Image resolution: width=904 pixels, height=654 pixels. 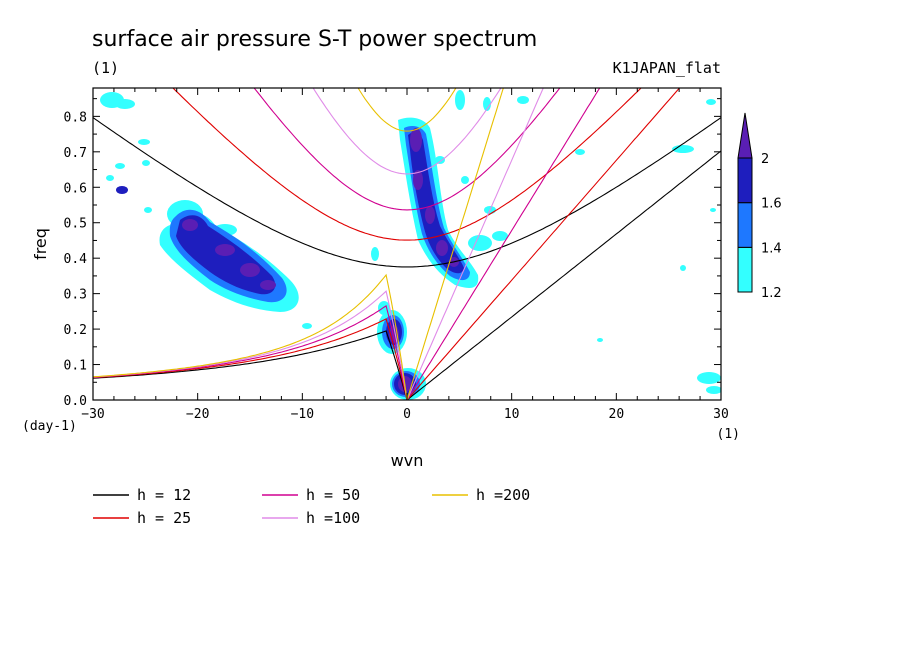 What do you see at coordinates (197, 414) in the screenshot?
I see `x-tick-label: −20` at bounding box center [197, 414].